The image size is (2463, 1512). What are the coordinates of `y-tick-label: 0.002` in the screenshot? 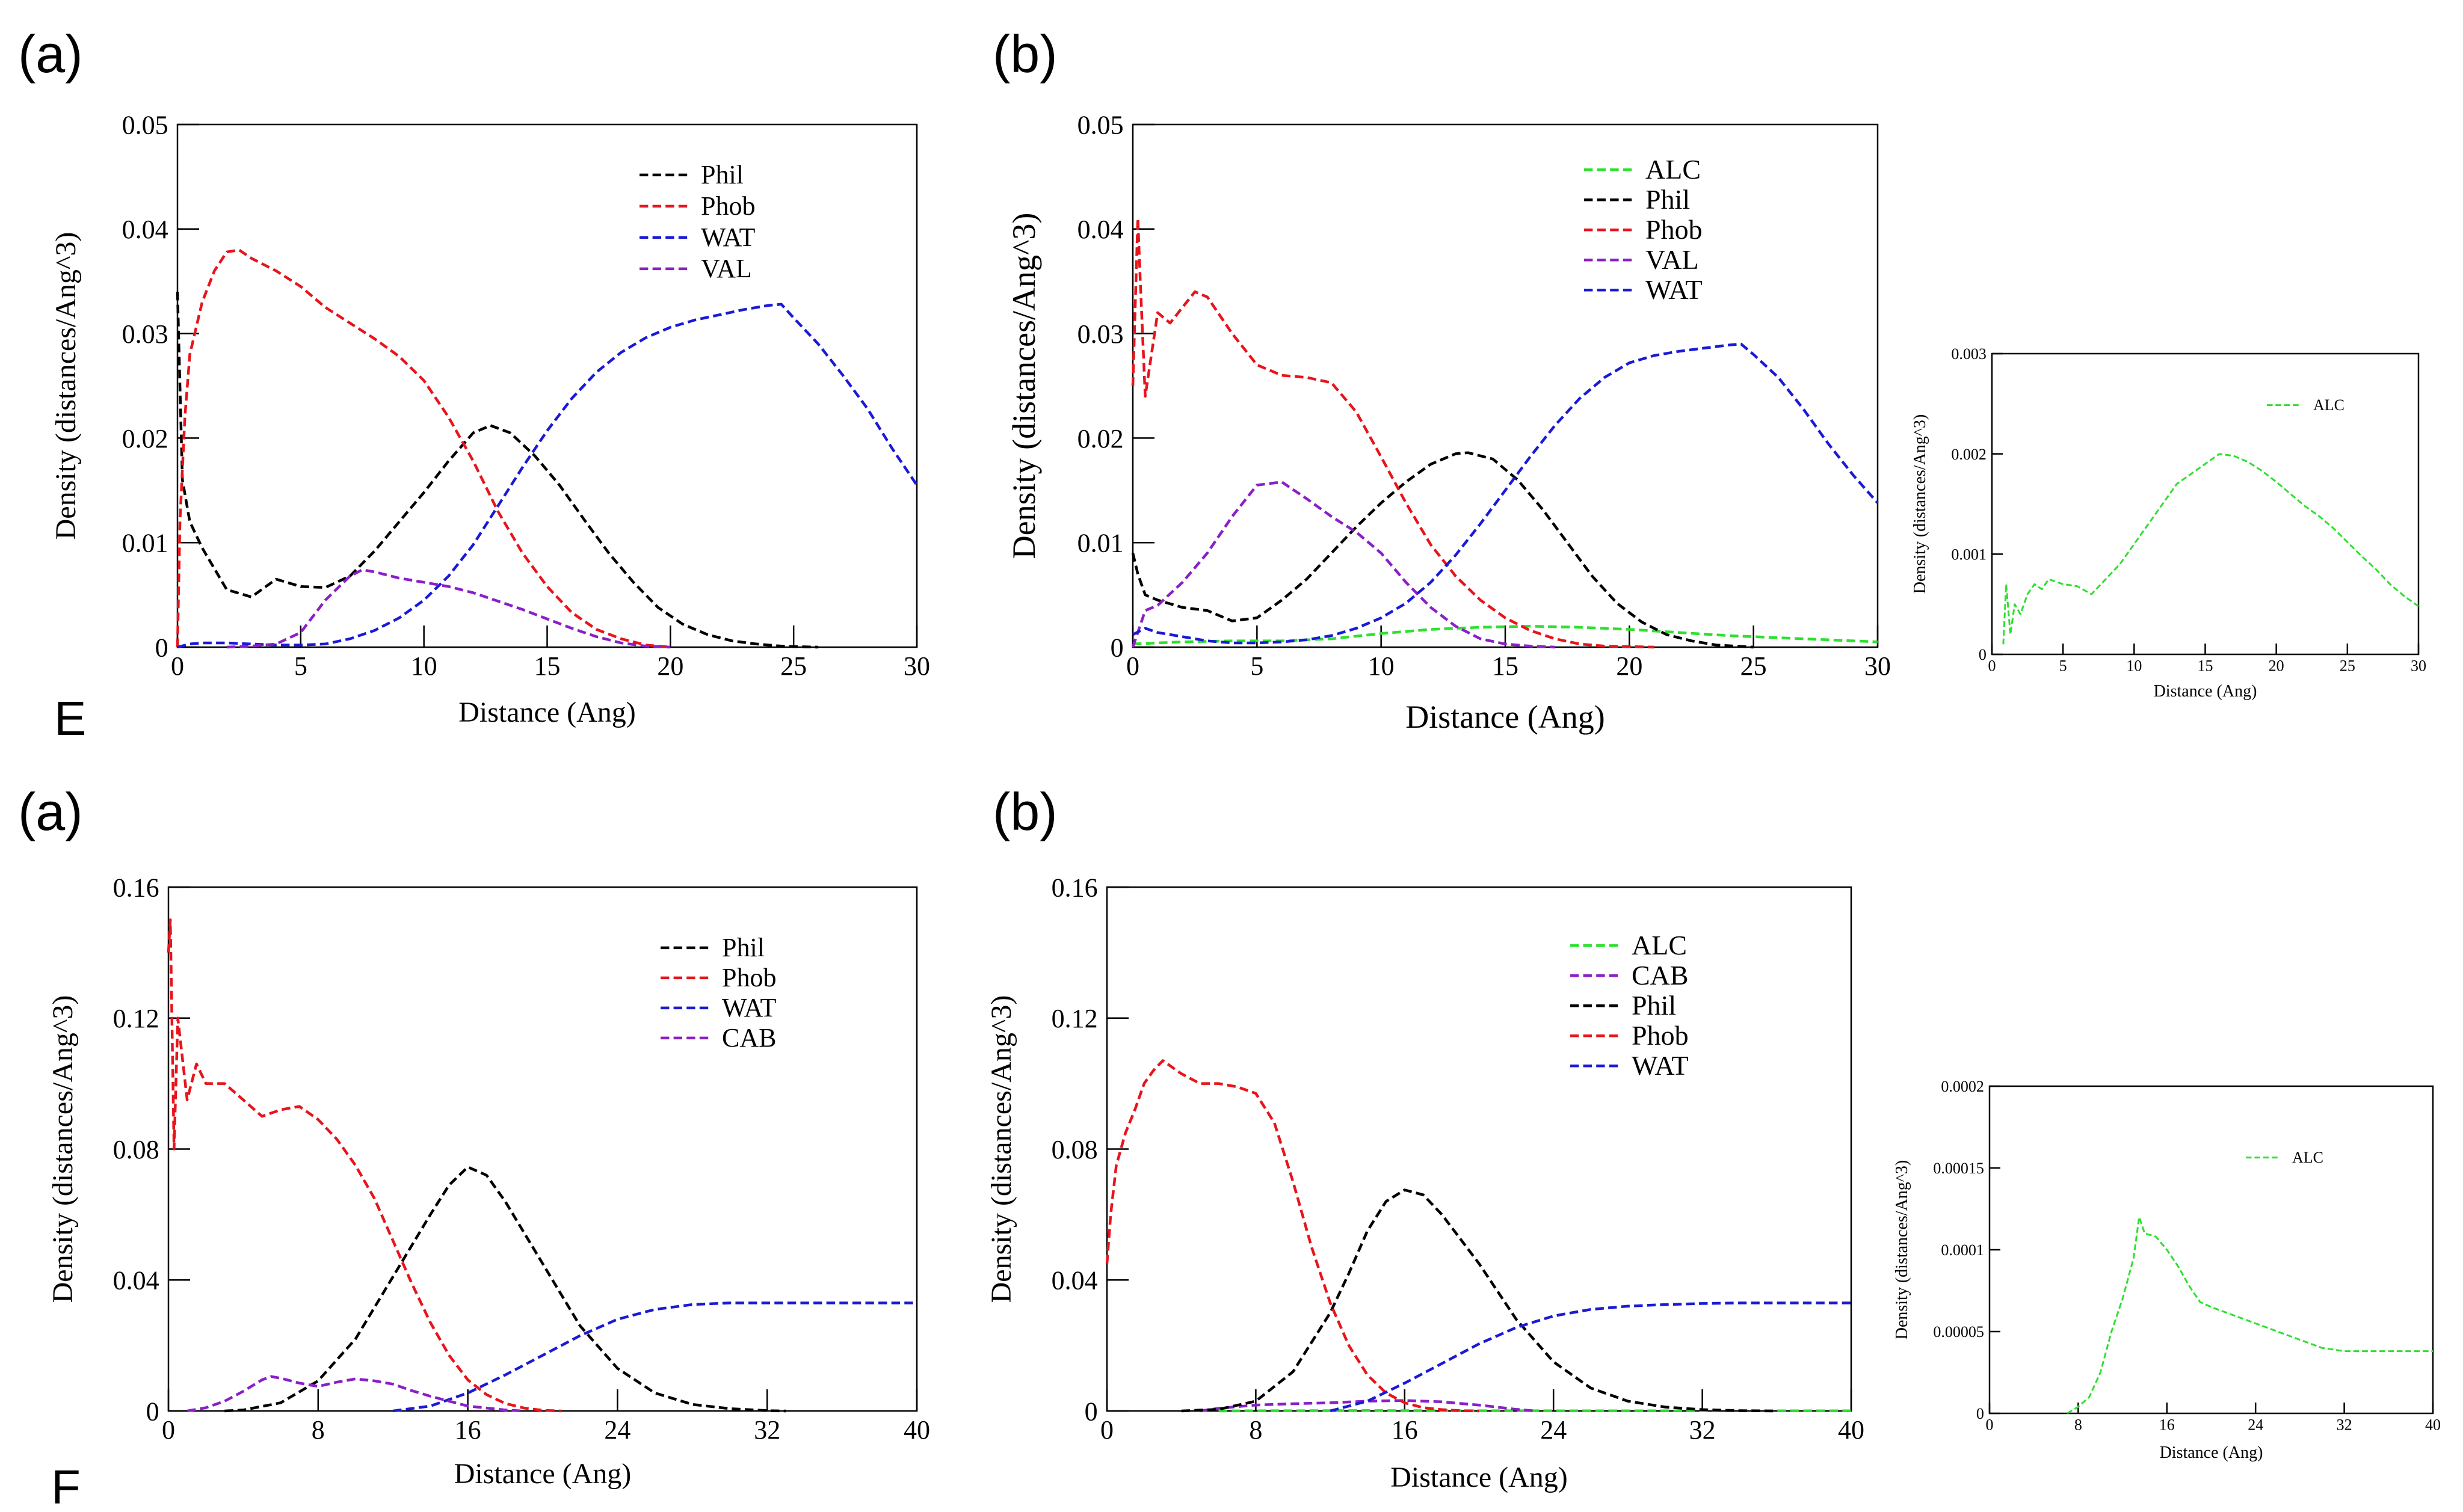 It's located at (1969, 455).